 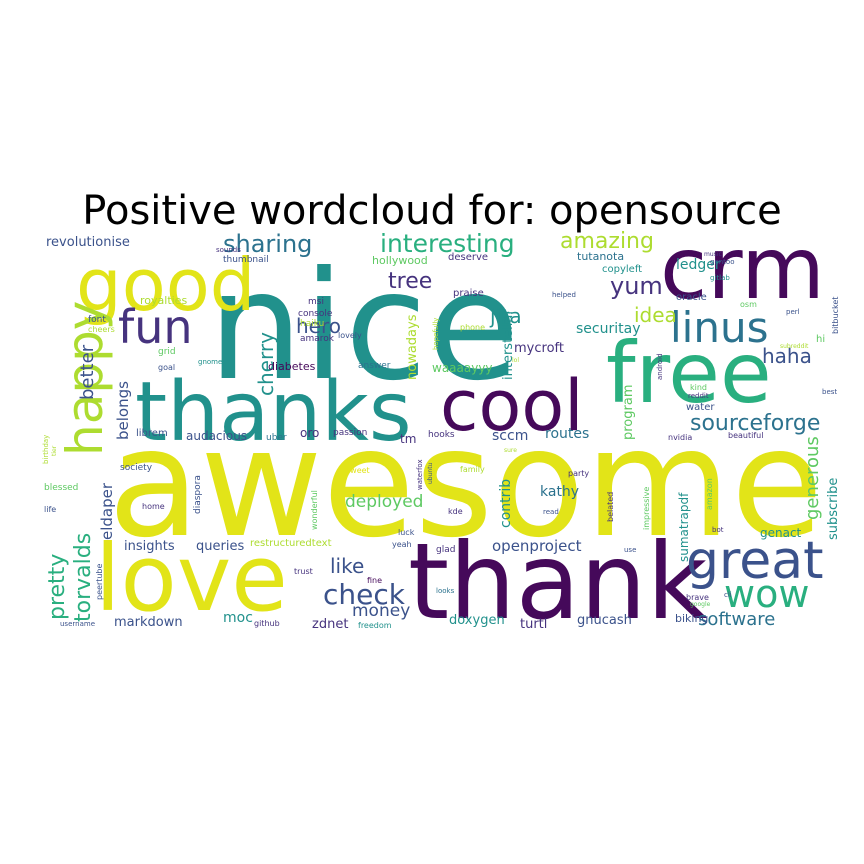 I want to click on word-birthday: birthday, so click(x=46, y=449).